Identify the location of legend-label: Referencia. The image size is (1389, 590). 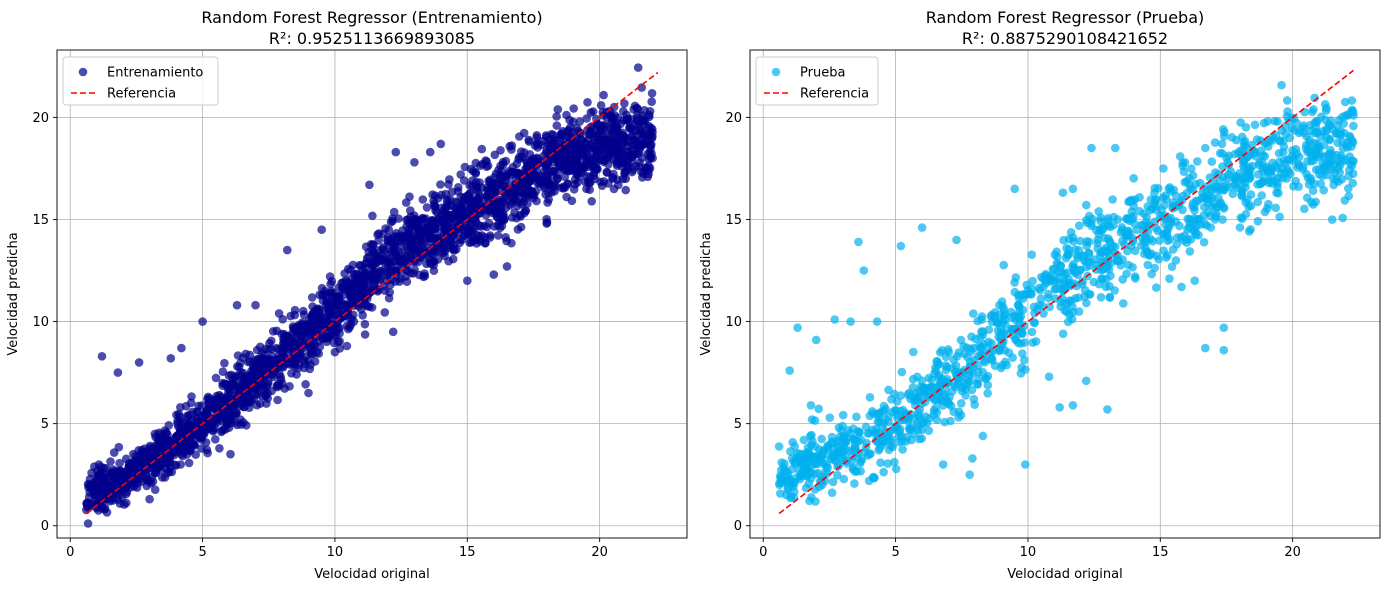
(141, 94).